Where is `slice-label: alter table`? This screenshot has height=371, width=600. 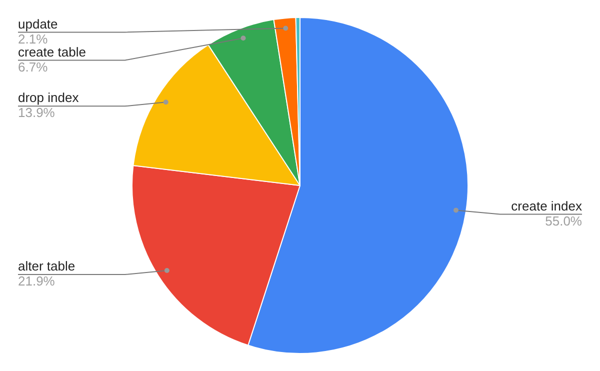
slice-label: alter table is located at coordinates (47, 266).